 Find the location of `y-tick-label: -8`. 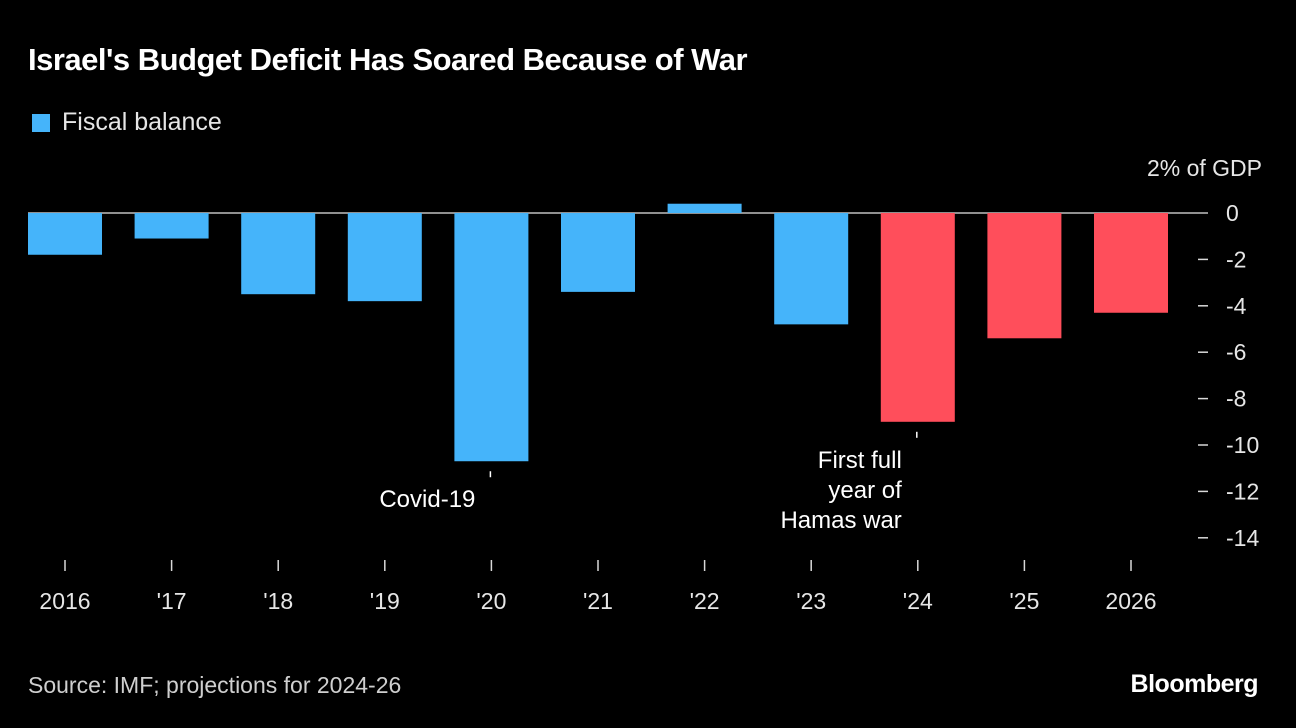

y-tick-label: -8 is located at coordinates (1236, 399).